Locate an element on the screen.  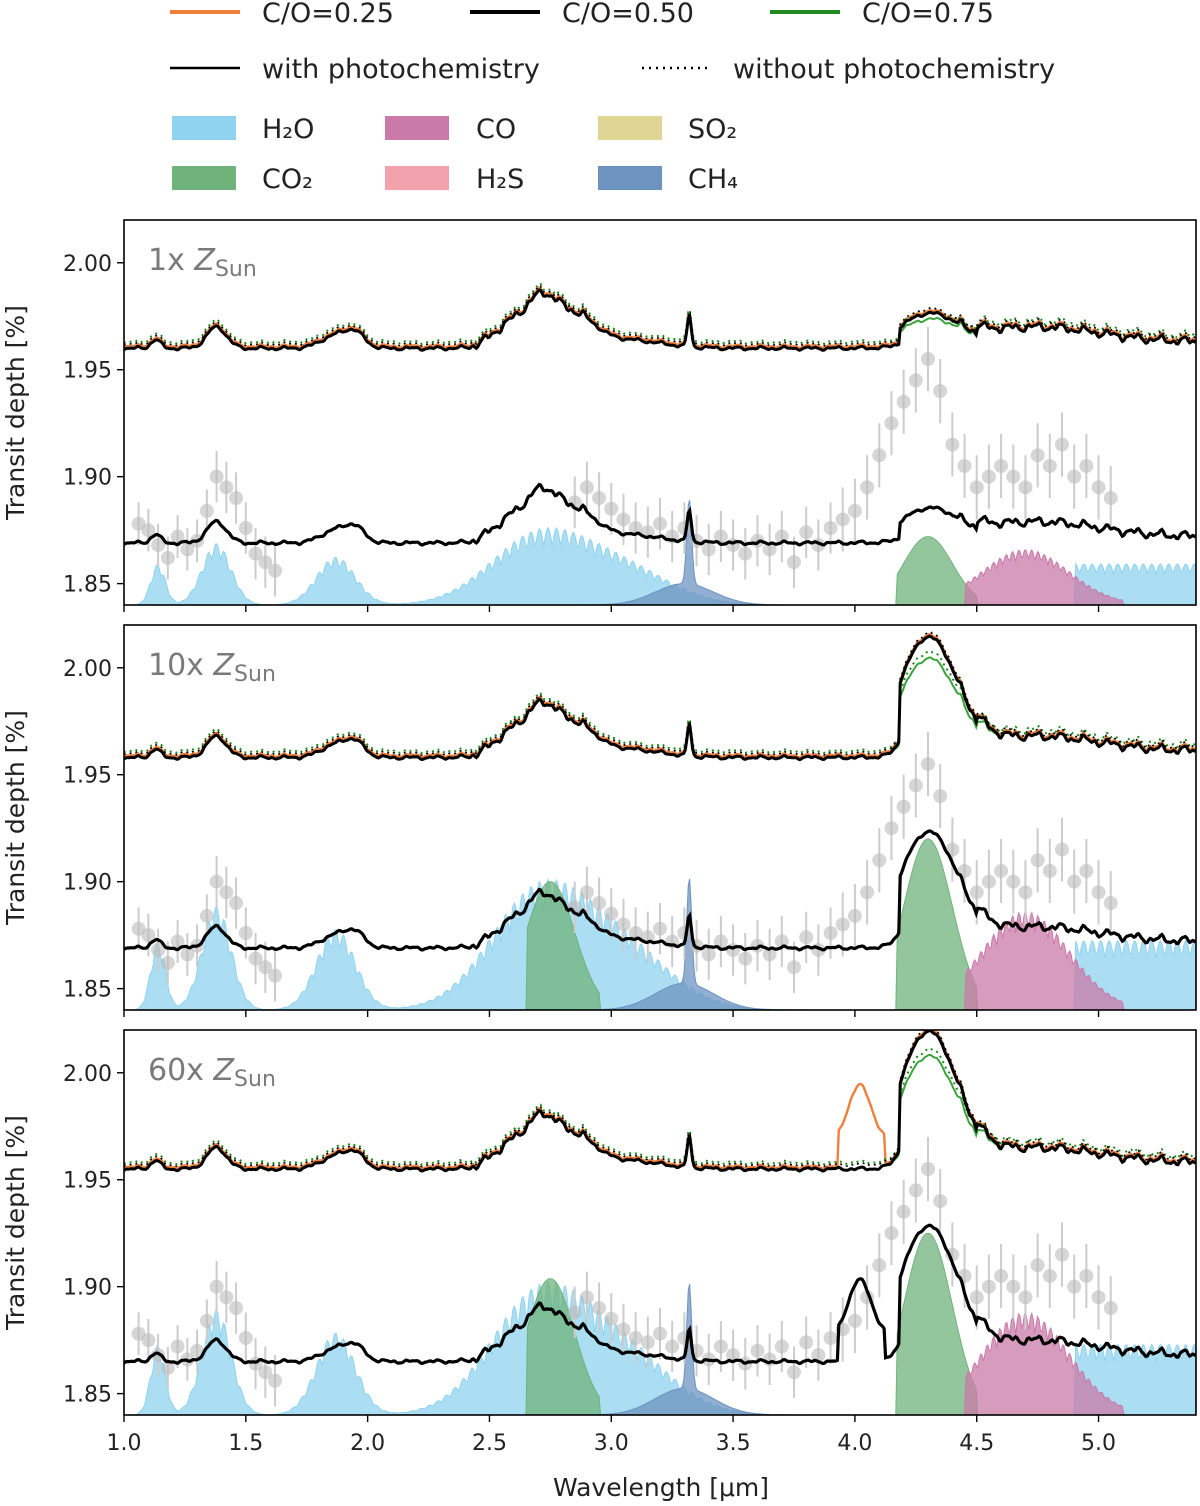
legend-ch4-label: CH₄ is located at coordinates (713, 179).